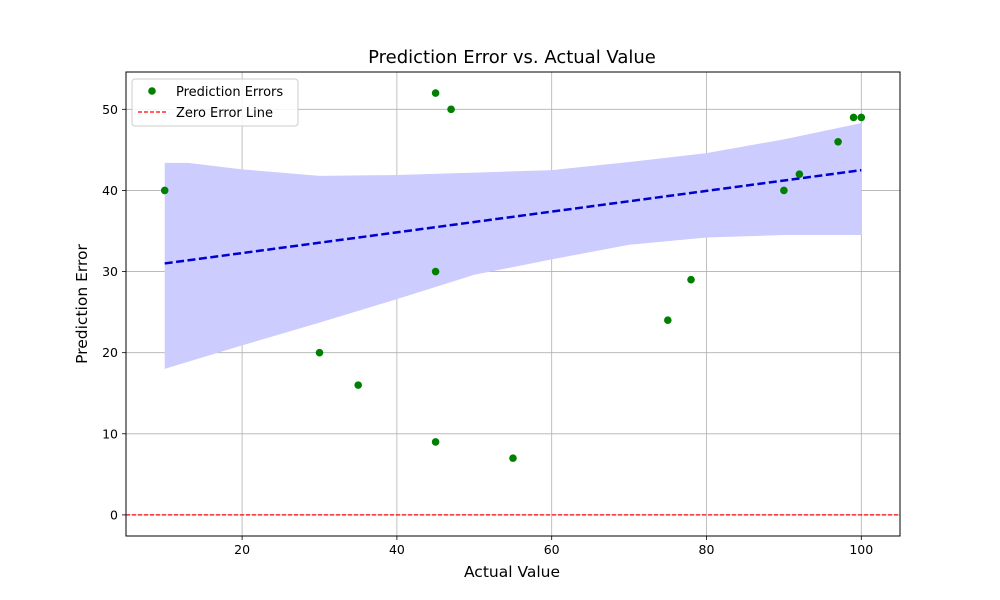 The image size is (1000, 600). Describe the element at coordinates (110, 271) in the screenshot. I see `y-tick-label: 30` at that location.